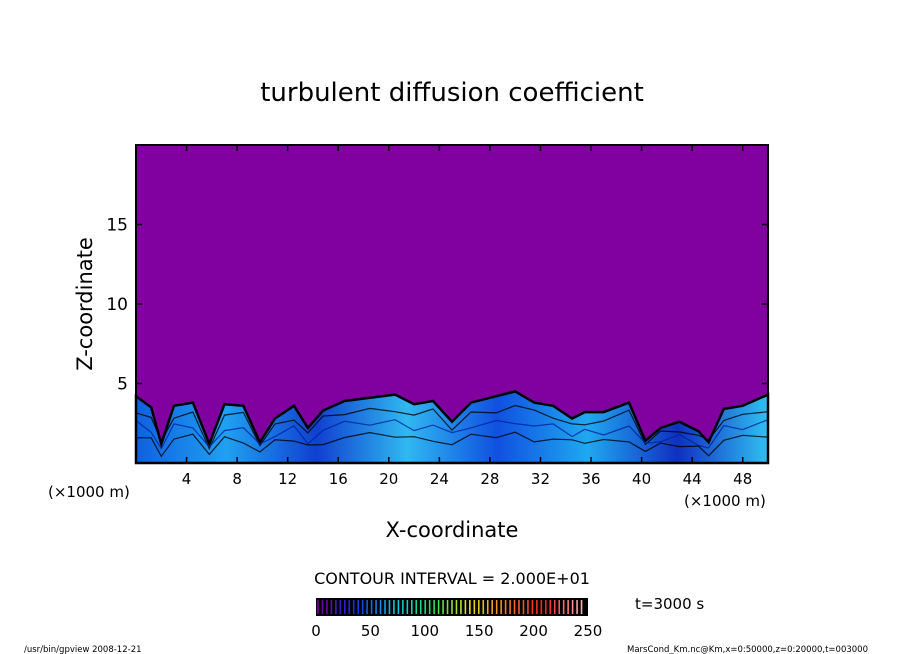  What do you see at coordinates (89, 492) in the screenshot?
I see `x-unit-label-left: (×1000 m)` at bounding box center [89, 492].